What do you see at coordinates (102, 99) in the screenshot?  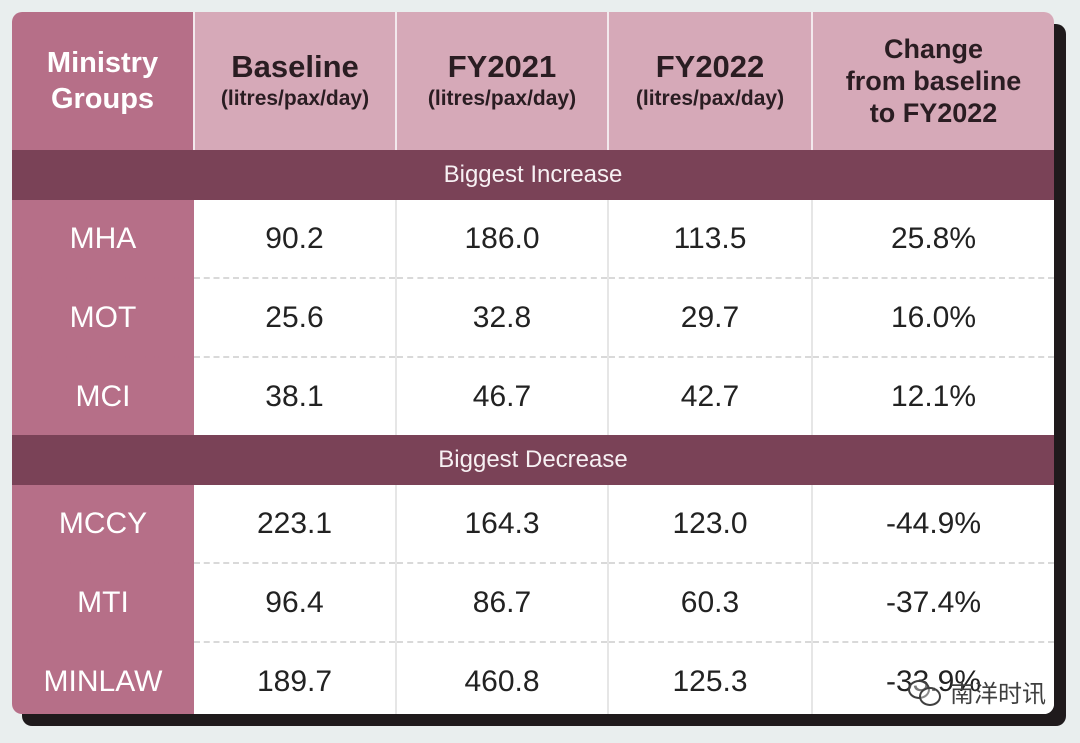 I see `ministry-groups-header-line-2: Groups` at bounding box center [102, 99].